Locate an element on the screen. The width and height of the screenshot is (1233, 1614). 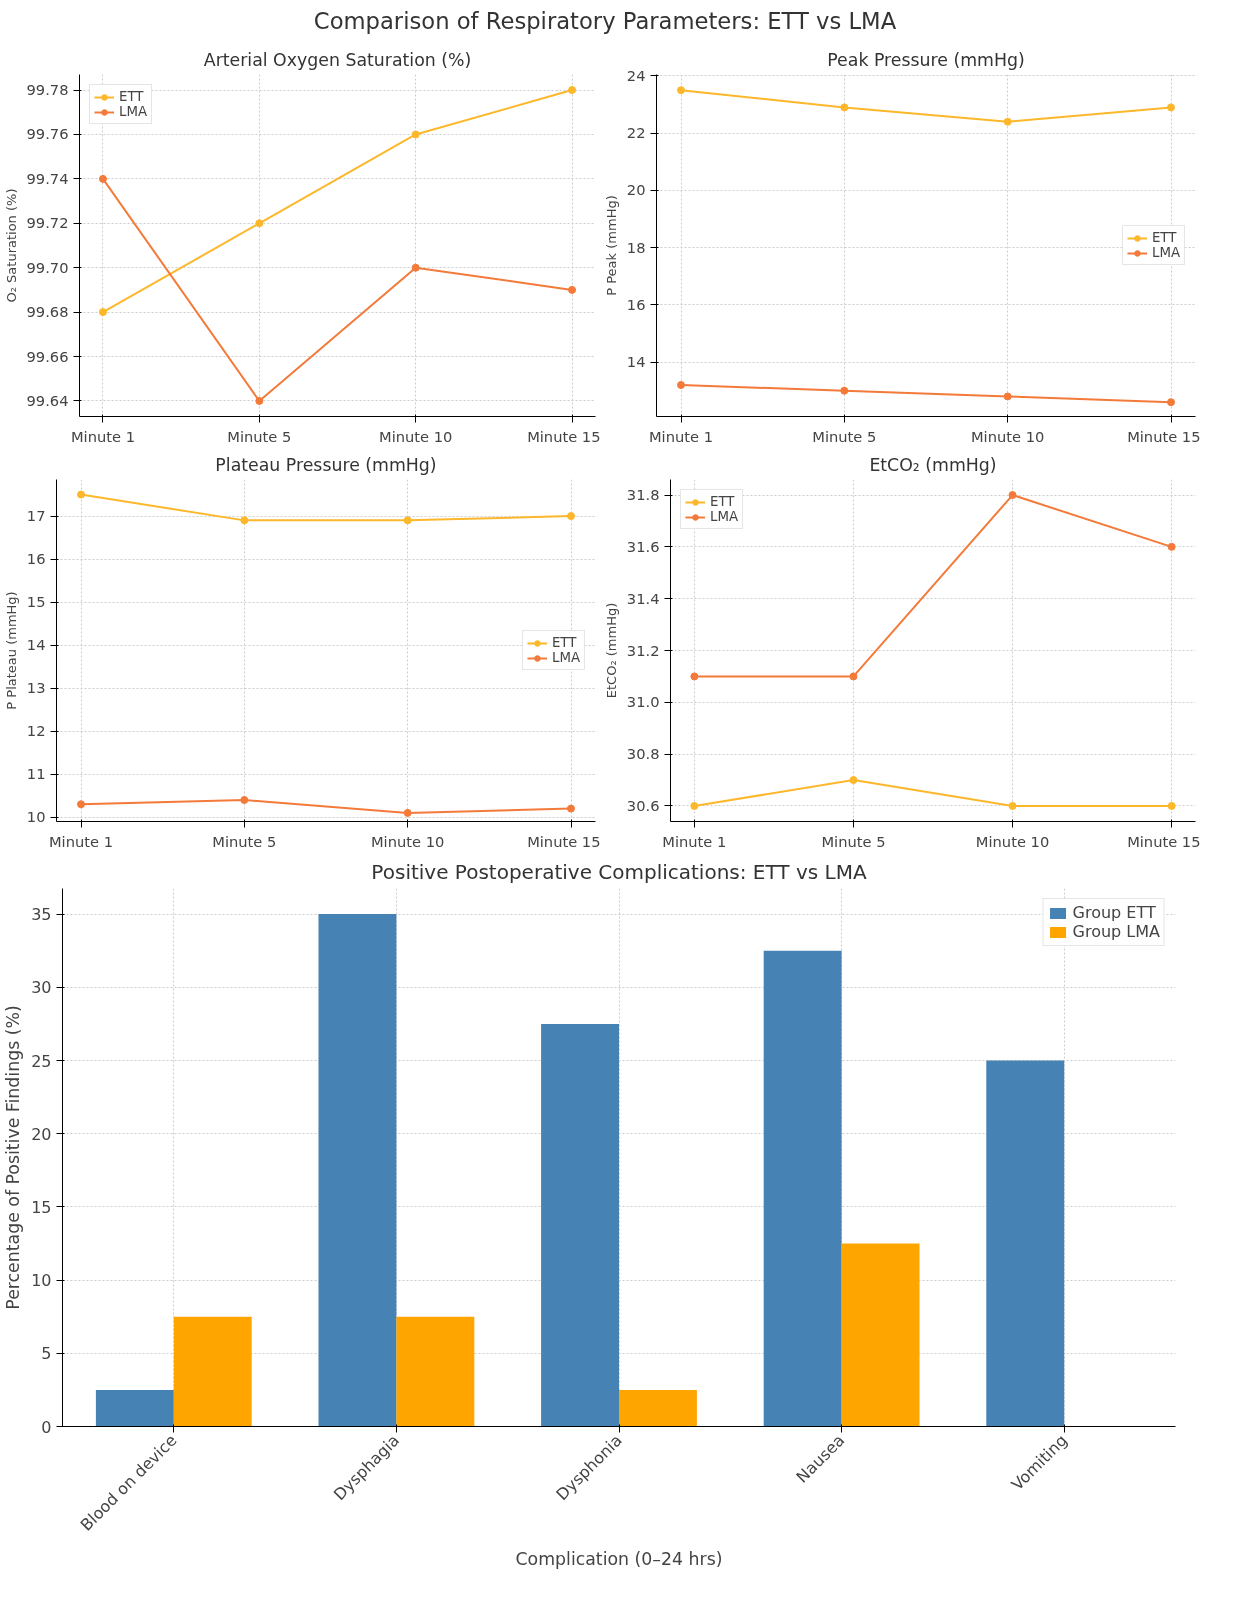
chart-title: Plateau Pressure (mmHg) is located at coordinates (326, 464).